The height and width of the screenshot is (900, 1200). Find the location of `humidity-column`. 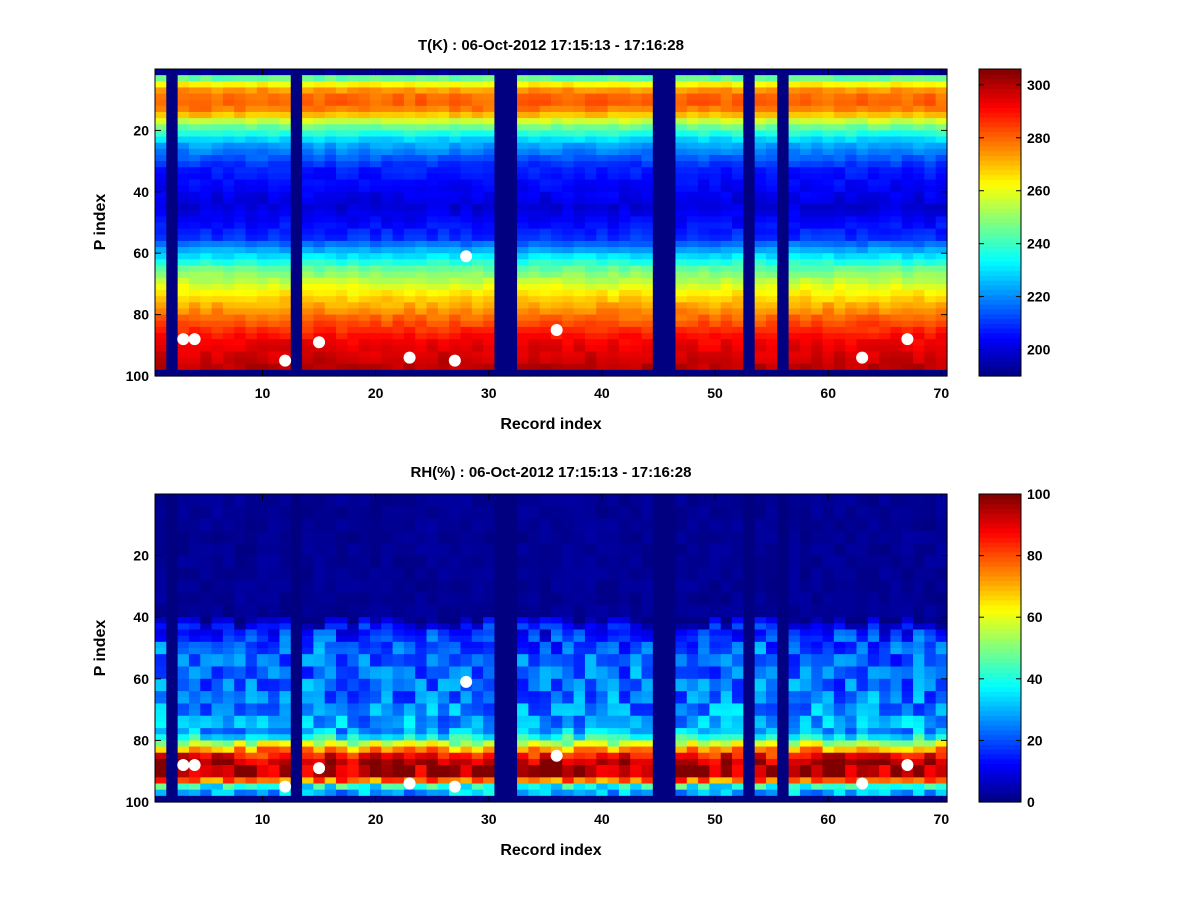

humidity-column is located at coordinates (342, 648).